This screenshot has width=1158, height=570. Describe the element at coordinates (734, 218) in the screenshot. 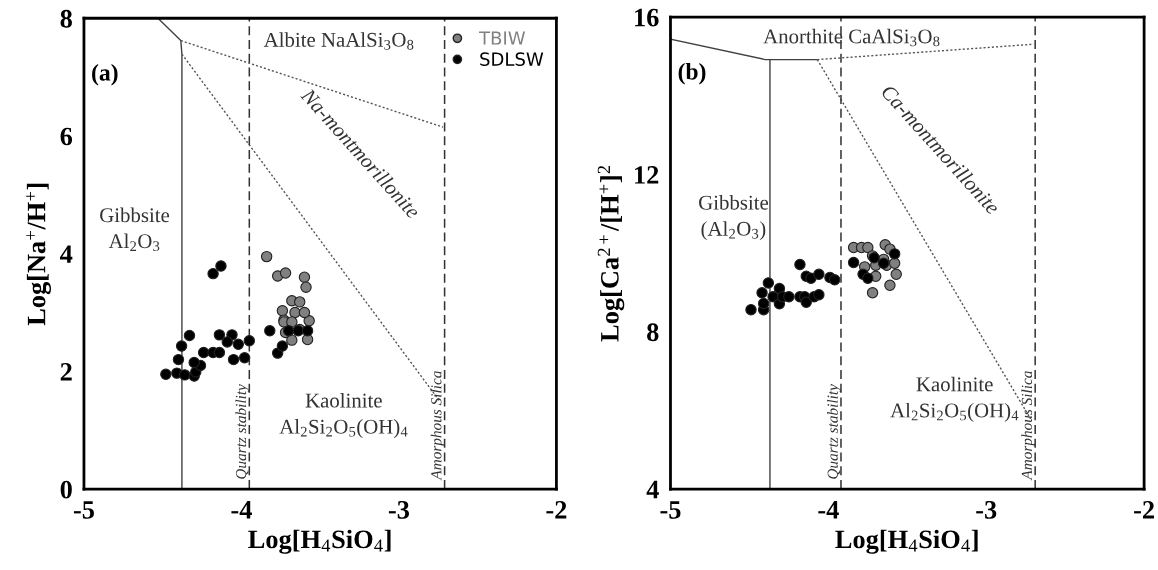

I see `annotation: Gibbsite (Al$_{2}$O$_{3}$)` at that location.